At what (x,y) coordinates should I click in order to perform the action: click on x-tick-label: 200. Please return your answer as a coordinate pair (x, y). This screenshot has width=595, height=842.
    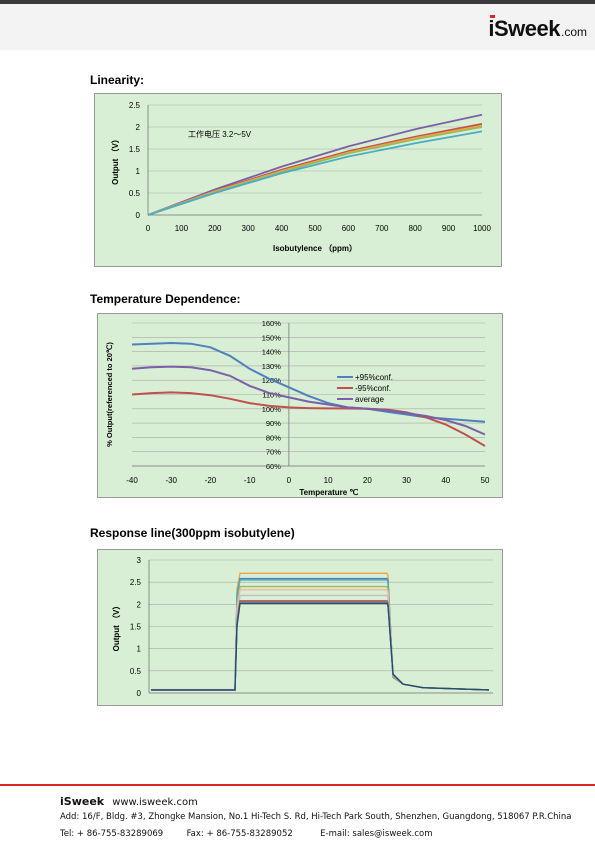
    Looking at the image, I should click on (215, 228).